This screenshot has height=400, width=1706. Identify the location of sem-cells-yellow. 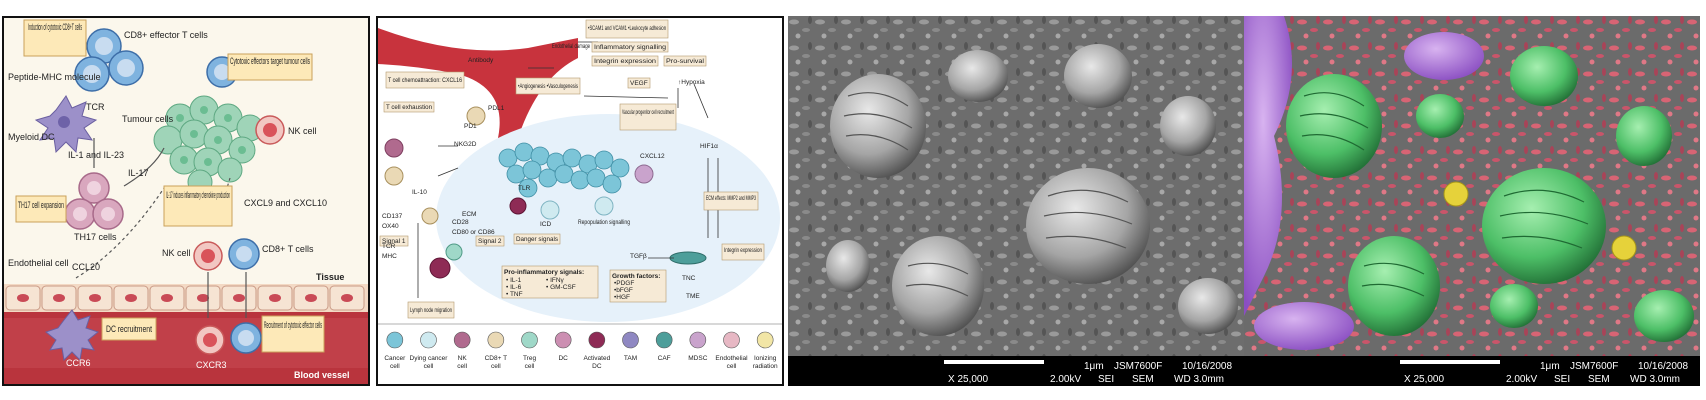
(1540, 221).